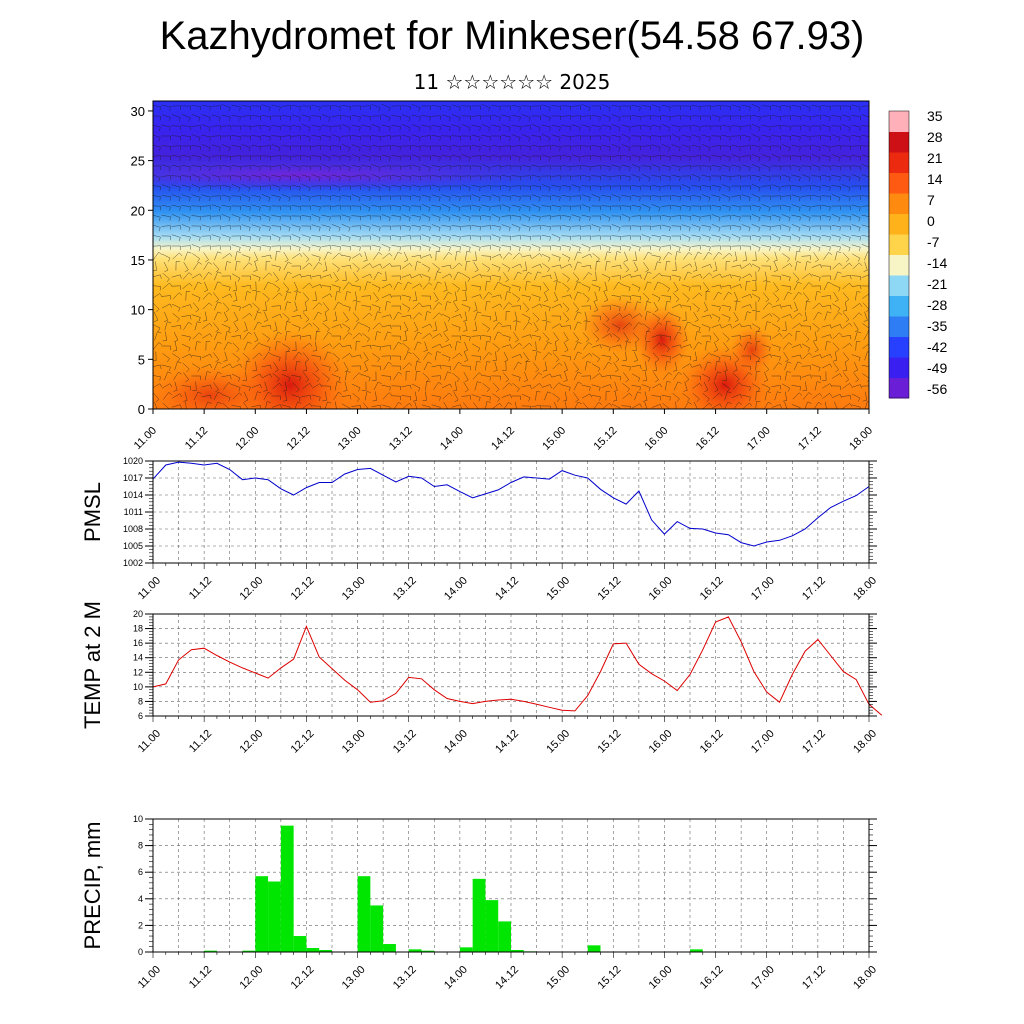 This screenshot has width=1024, height=1024. I want to click on y-tick-label: 20, so click(138, 210).